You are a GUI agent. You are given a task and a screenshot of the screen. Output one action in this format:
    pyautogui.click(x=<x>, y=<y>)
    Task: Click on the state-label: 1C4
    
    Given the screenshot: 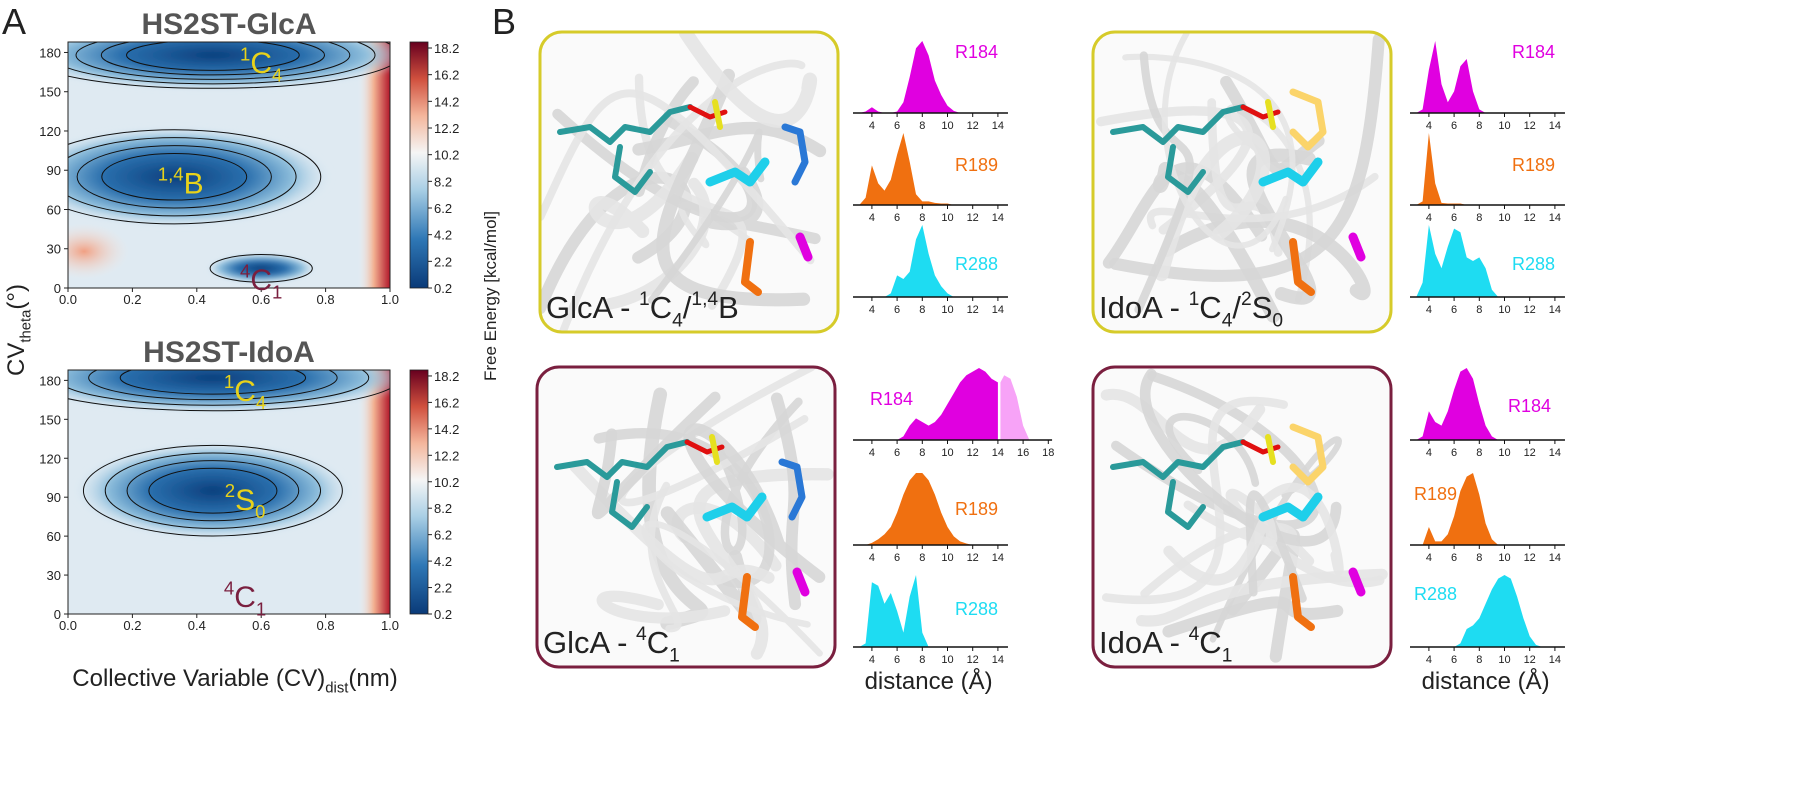 What is the action you would take?
    pyautogui.click(x=245, y=392)
    